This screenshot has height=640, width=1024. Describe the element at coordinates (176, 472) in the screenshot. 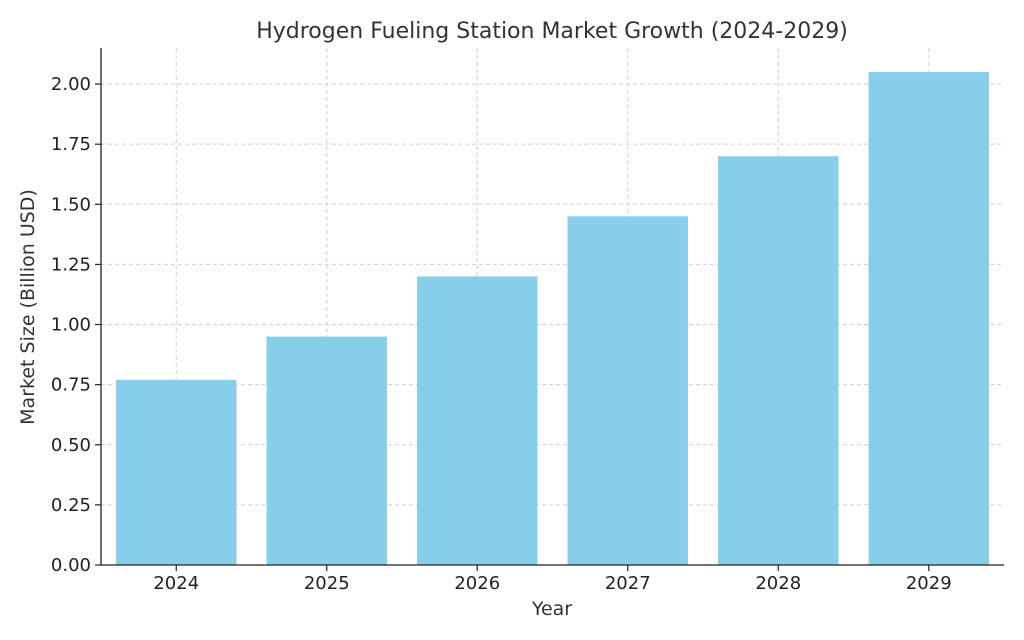

I see `bar-2024` at that location.